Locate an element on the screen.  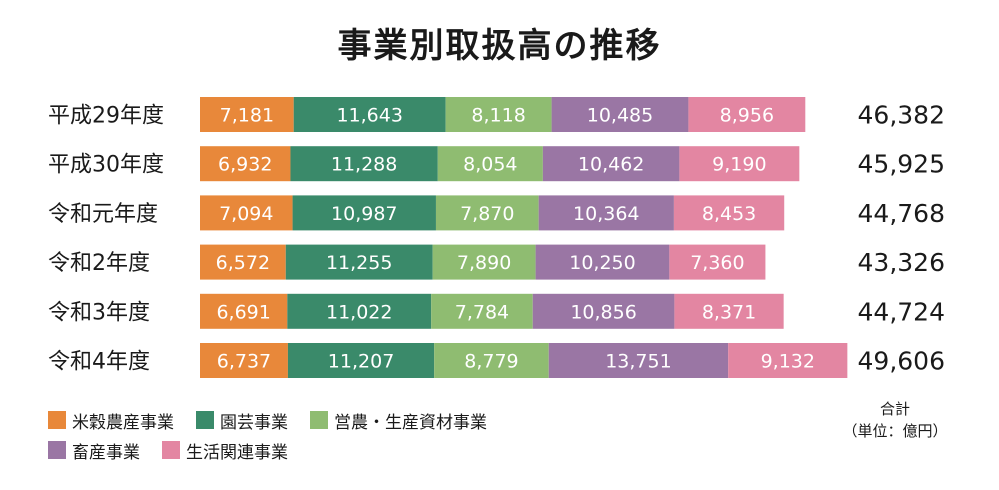
legend-label-rice: 米穀農産事業 is located at coordinates (123, 422).